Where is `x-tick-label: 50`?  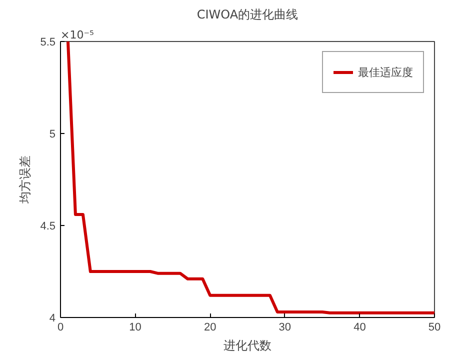
x-tick-label: 50 is located at coordinates (434, 328).